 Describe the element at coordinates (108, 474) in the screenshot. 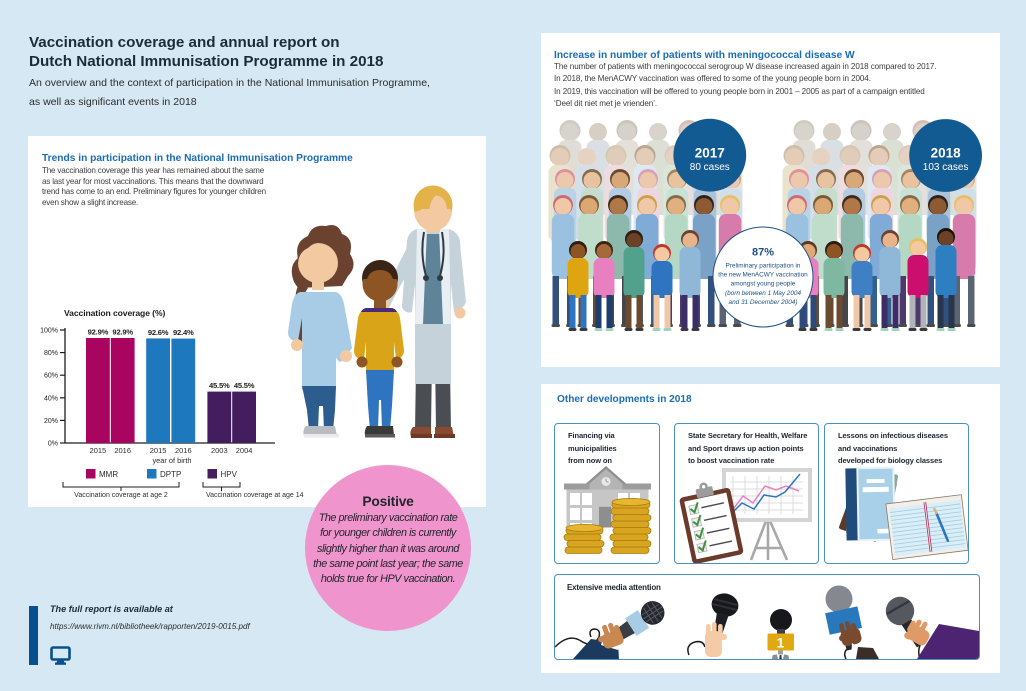

I see `svg-text: MMR` at that location.